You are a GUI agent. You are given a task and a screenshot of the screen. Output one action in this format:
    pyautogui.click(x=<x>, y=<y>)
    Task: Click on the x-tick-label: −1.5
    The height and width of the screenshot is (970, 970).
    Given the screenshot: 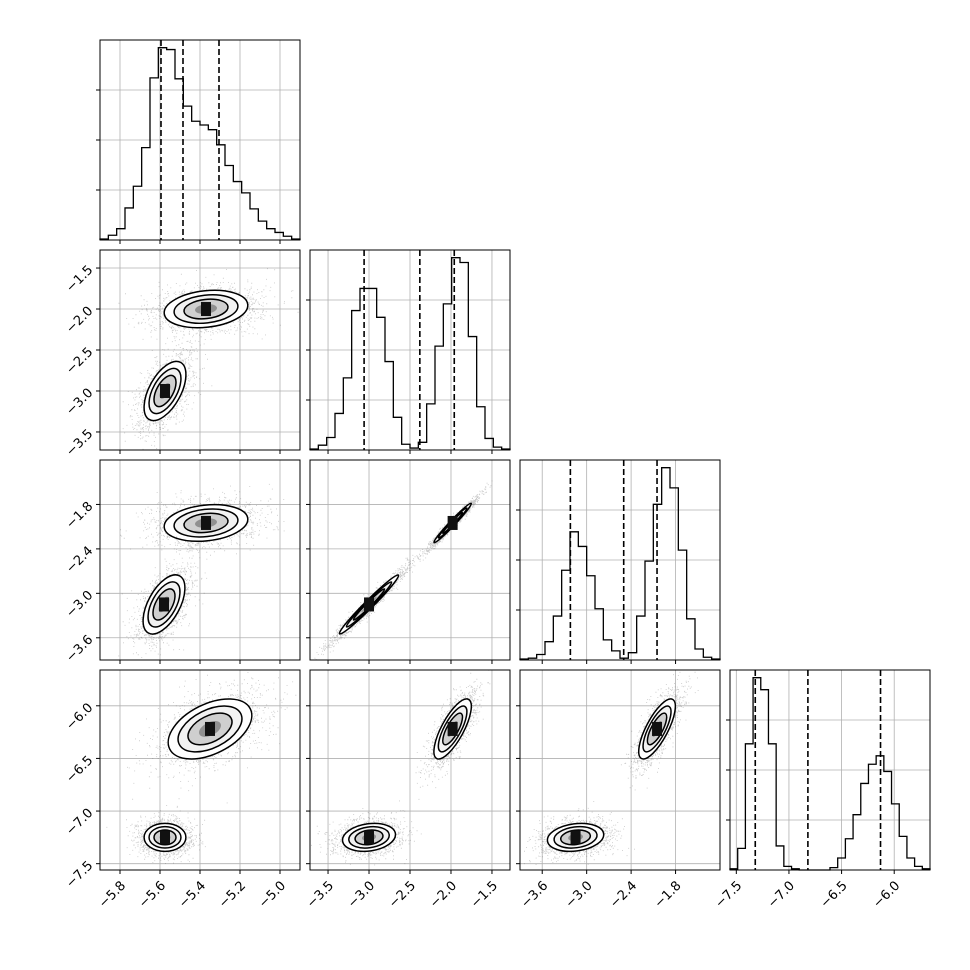 What is the action you would take?
    pyautogui.click(x=484, y=894)
    